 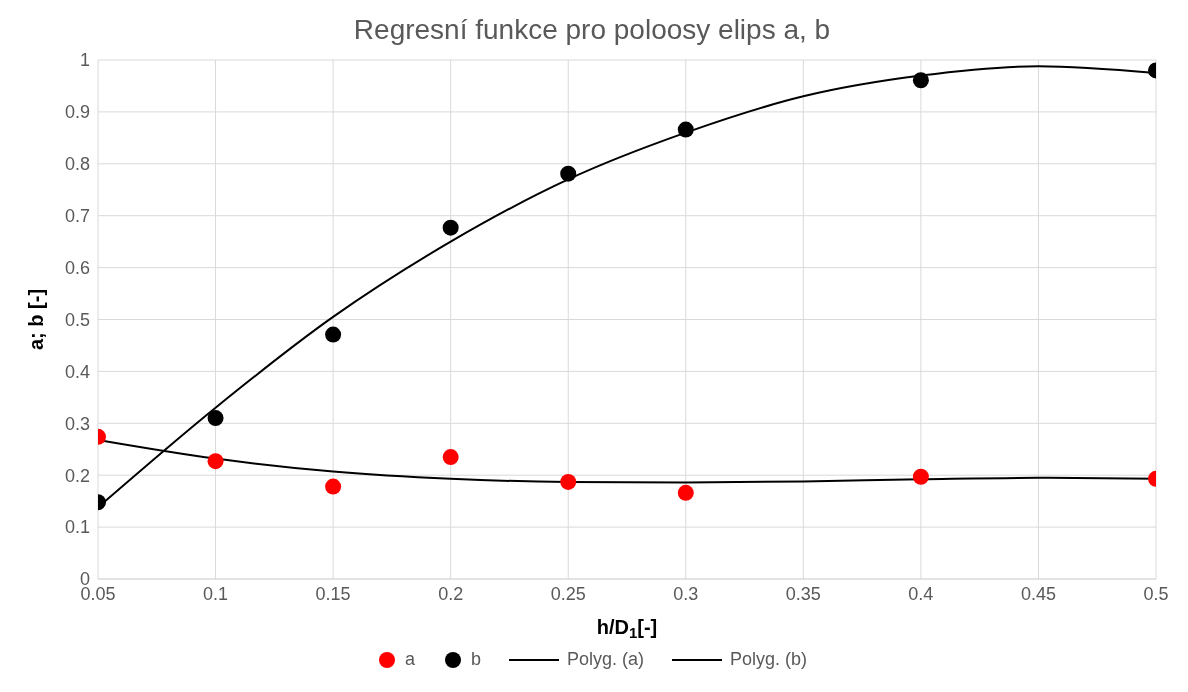 I want to click on legend-label: Polyg. (a), so click(x=605, y=659).